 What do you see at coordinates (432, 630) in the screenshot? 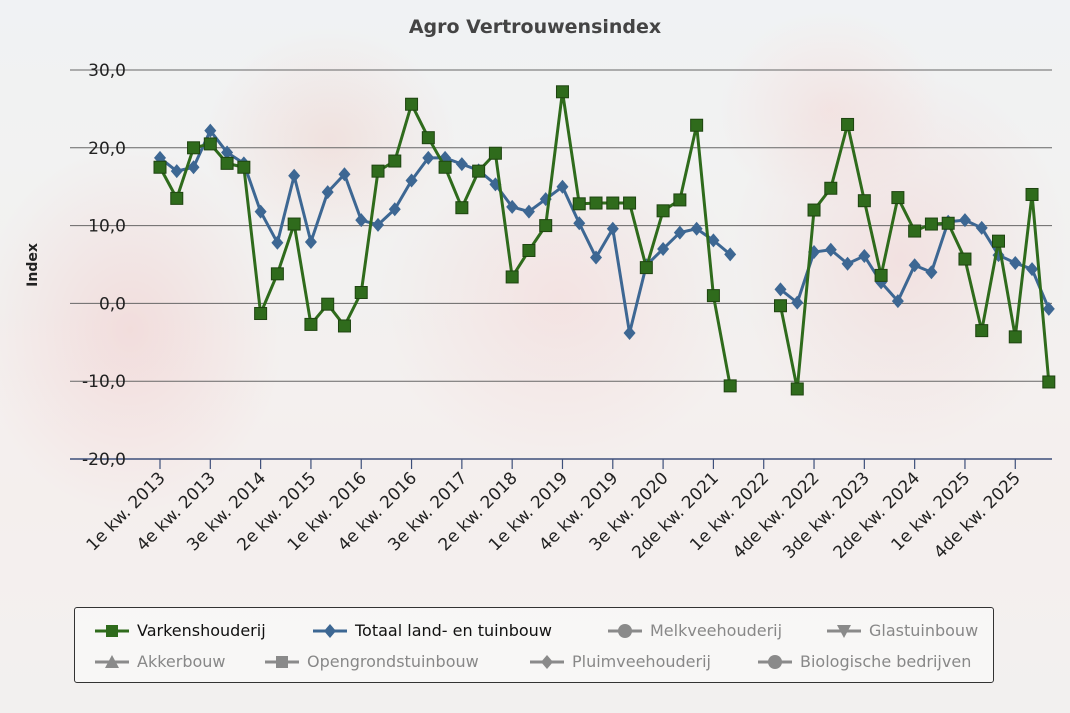
I see `legend-item-1: Totaal land- en tuinbouw` at bounding box center [432, 630].